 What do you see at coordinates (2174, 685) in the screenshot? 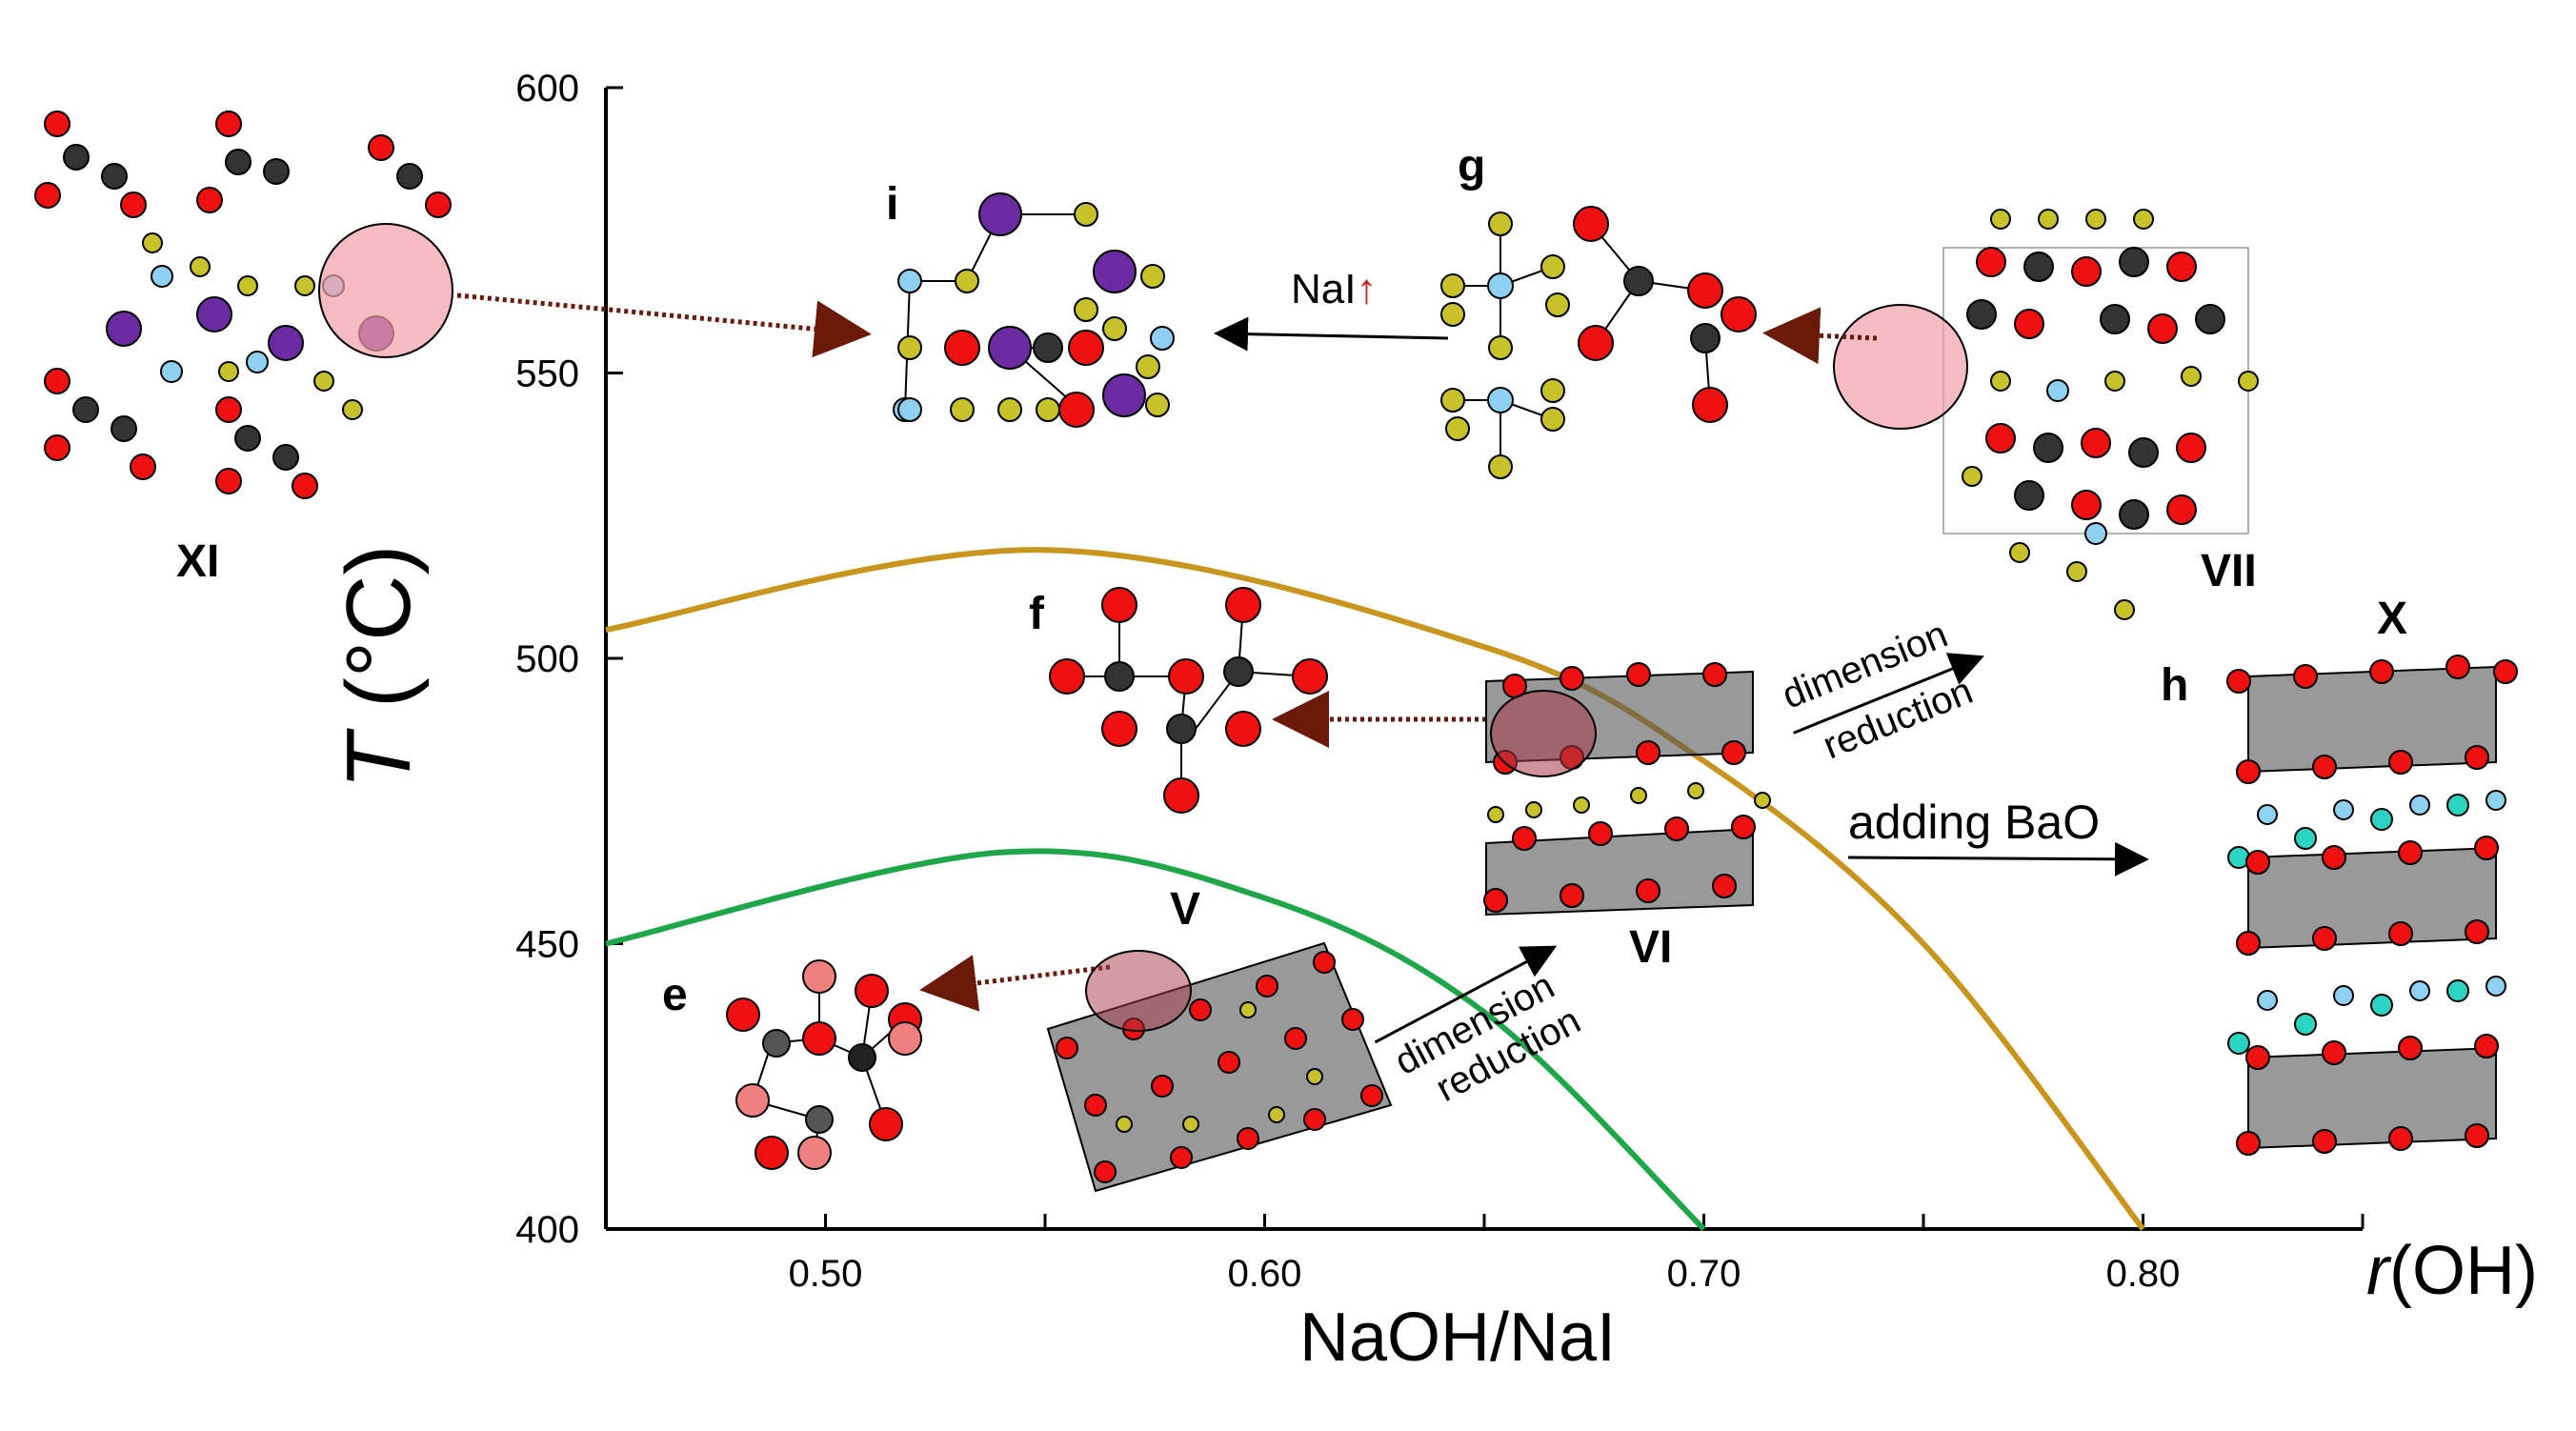
I see `label-h: h` at bounding box center [2174, 685].